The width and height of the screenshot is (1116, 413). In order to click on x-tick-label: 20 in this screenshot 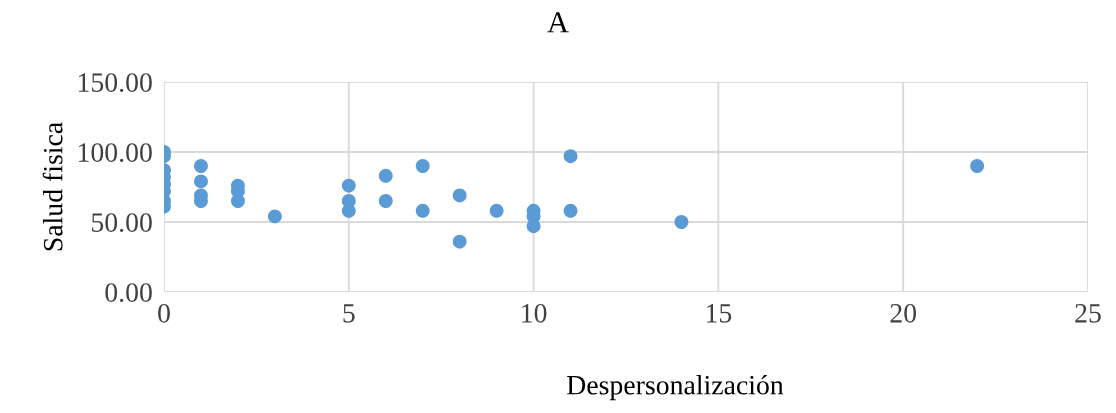, I will do `click(903, 313)`.